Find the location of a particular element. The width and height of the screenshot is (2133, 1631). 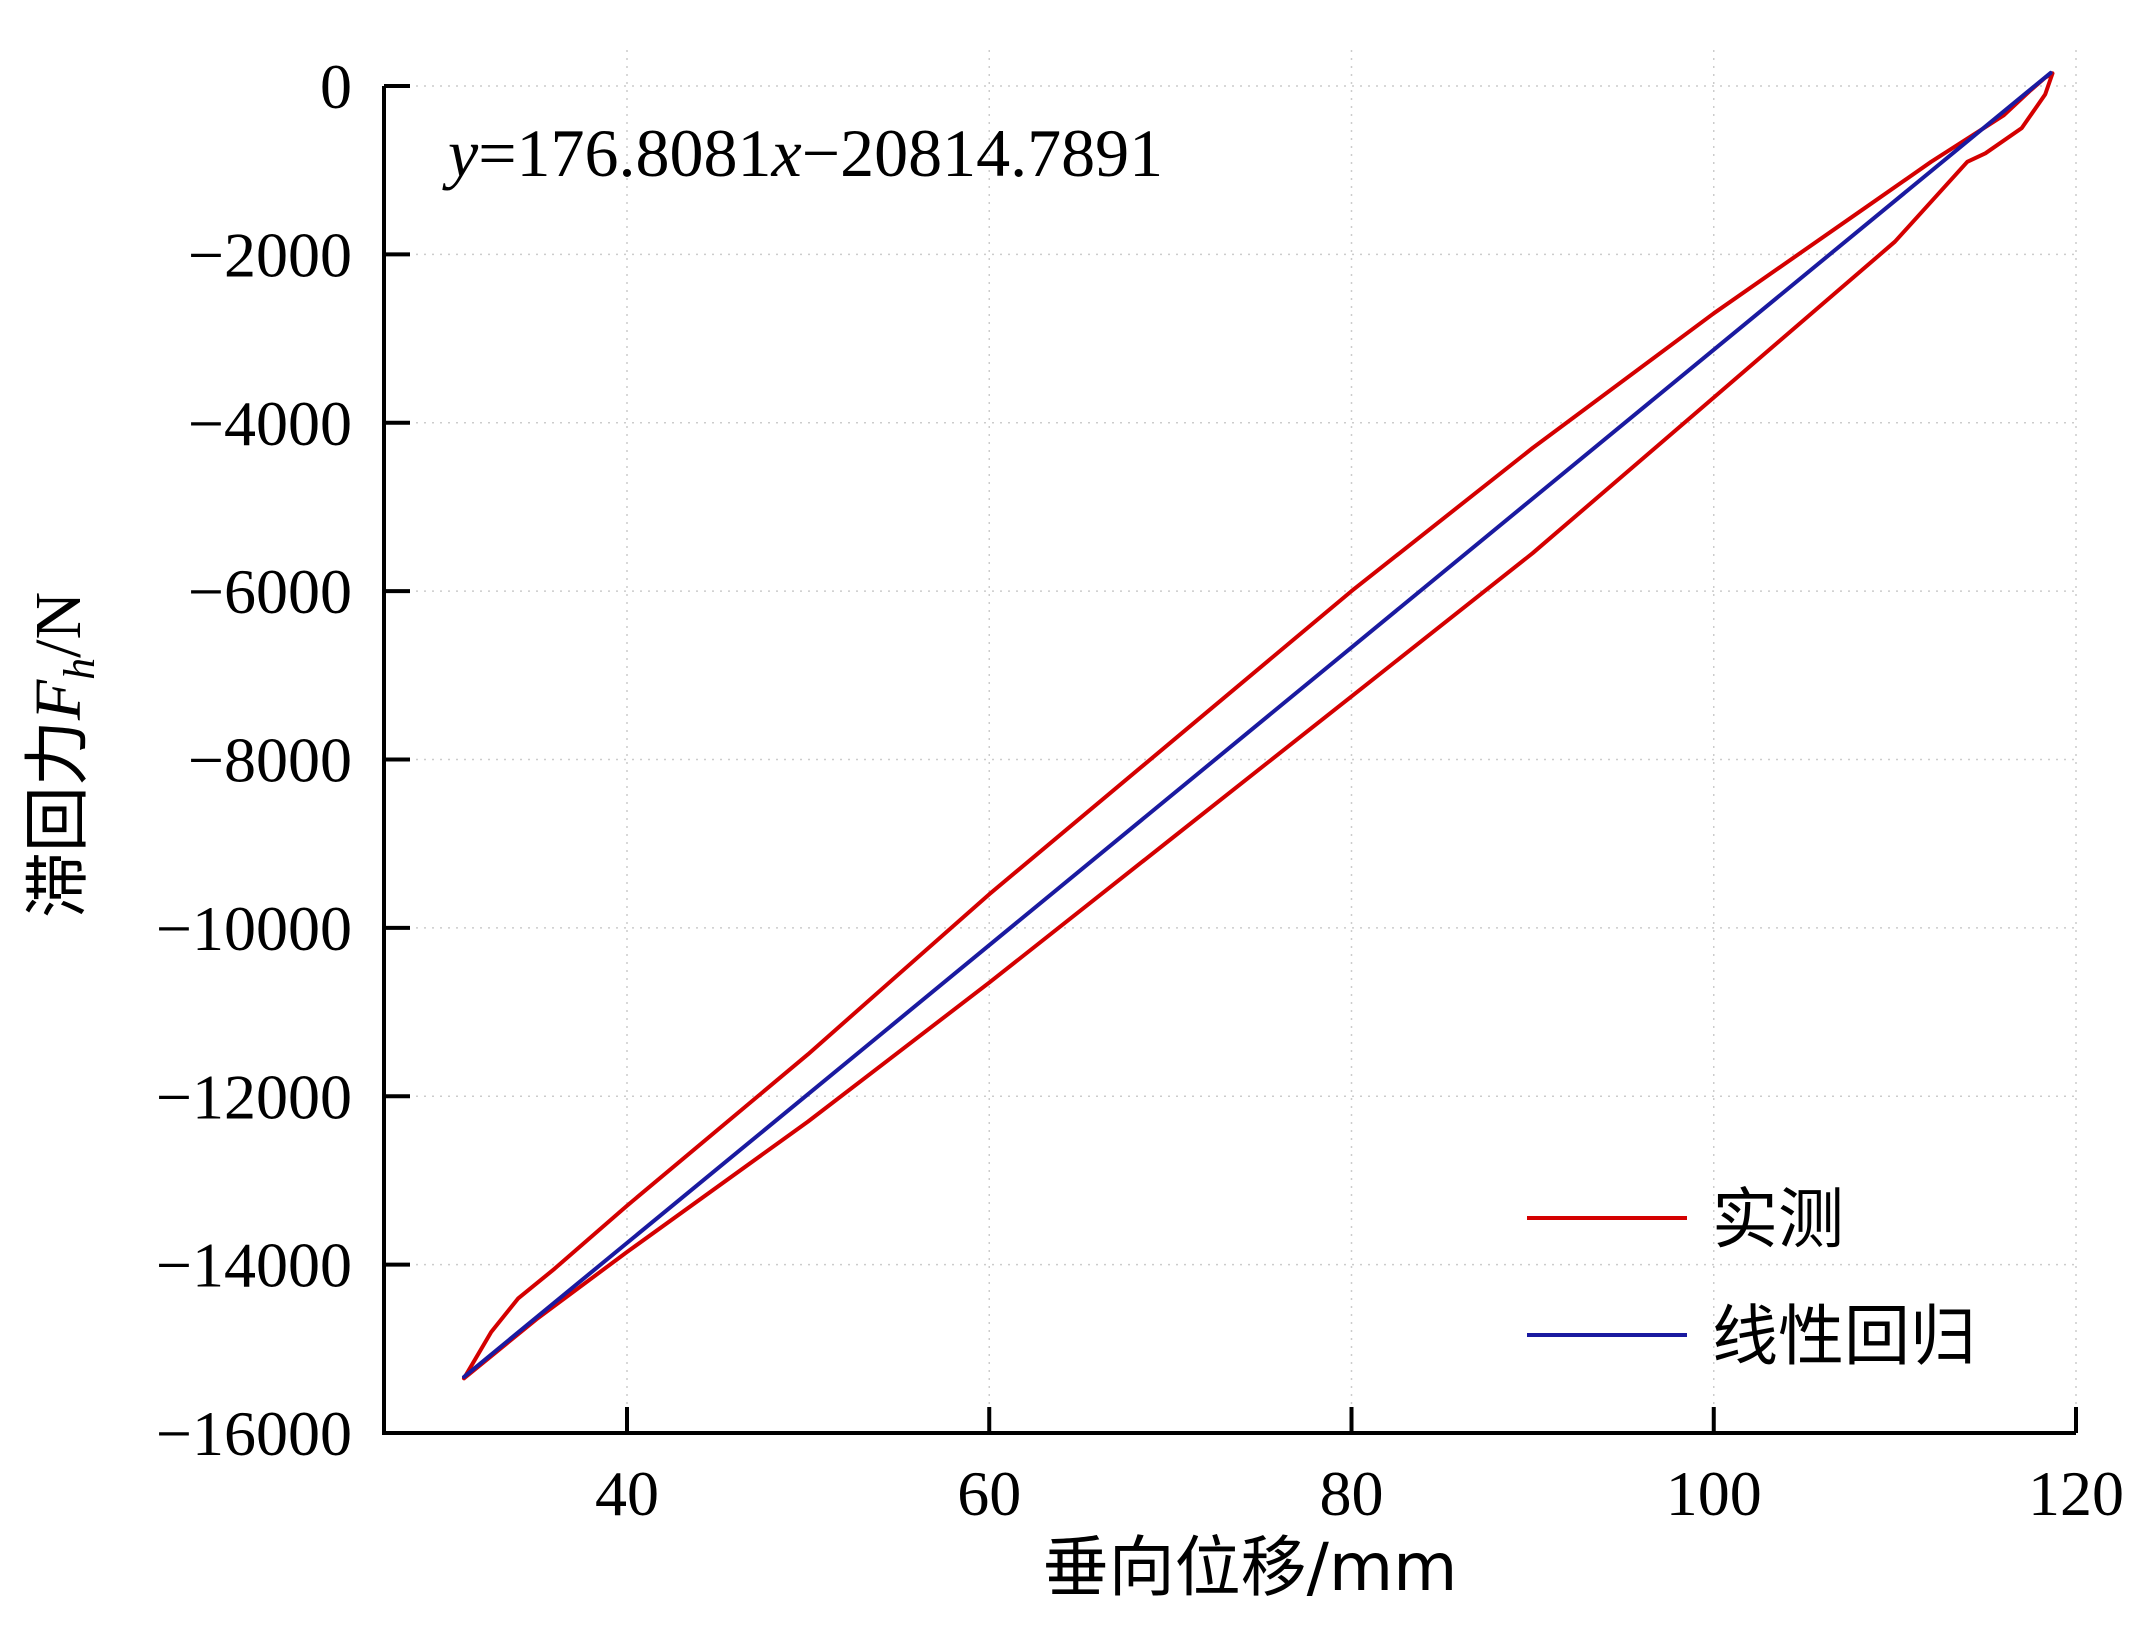

y-tick-label: −16000 is located at coordinates (254, 1433).